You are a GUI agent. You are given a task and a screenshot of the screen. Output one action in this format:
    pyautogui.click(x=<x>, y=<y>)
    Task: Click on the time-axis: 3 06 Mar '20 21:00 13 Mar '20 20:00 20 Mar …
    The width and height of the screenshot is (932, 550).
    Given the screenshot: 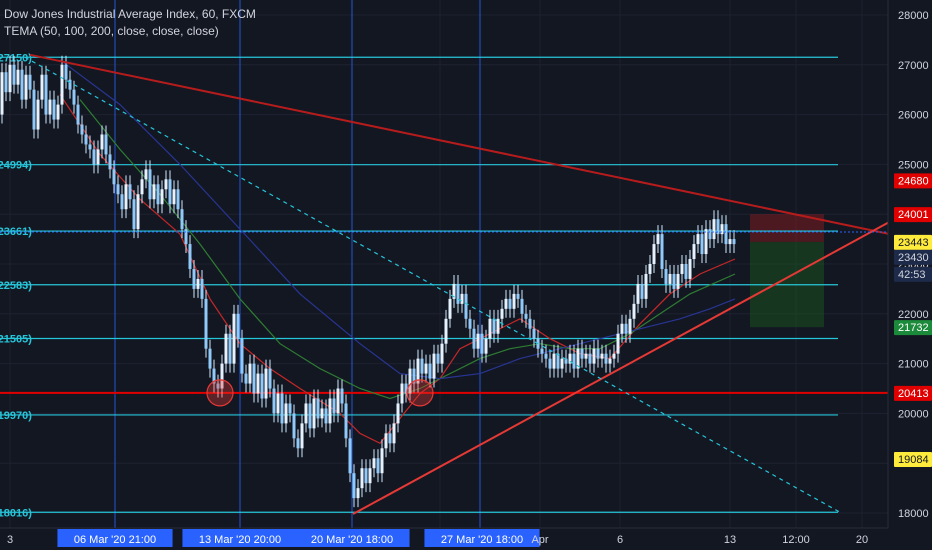 What is the action you would take?
    pyautogui.click(x=466, y=538)
    